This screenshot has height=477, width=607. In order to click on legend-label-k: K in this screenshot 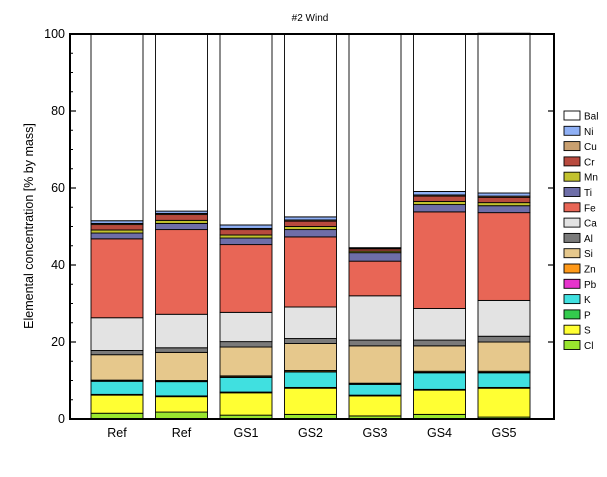, I will do `click(587, 300)`.